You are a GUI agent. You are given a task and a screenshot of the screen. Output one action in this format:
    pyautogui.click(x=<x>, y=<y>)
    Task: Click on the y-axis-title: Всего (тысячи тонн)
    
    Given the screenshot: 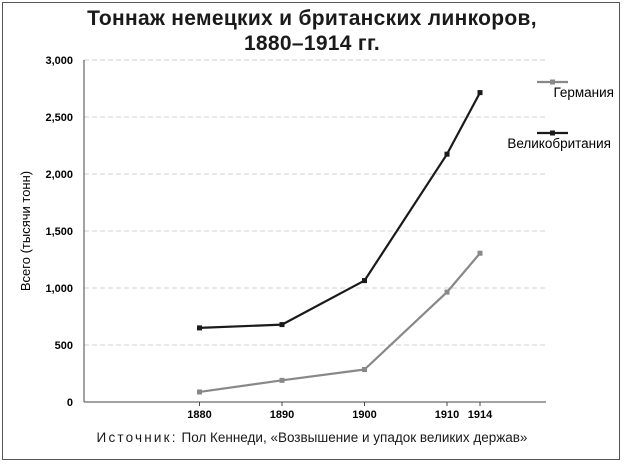 What is the action you would take?
    pyautogui.click(x=25, y=231)
    